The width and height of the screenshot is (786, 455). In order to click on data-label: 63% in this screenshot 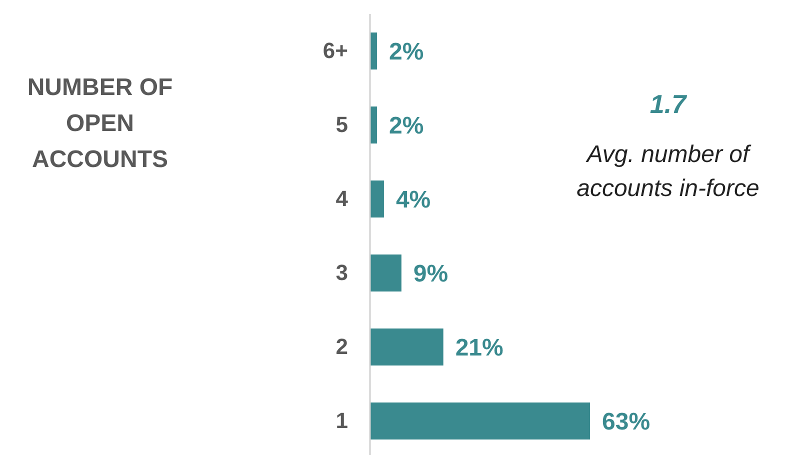, I will do `click(626, 422)`.